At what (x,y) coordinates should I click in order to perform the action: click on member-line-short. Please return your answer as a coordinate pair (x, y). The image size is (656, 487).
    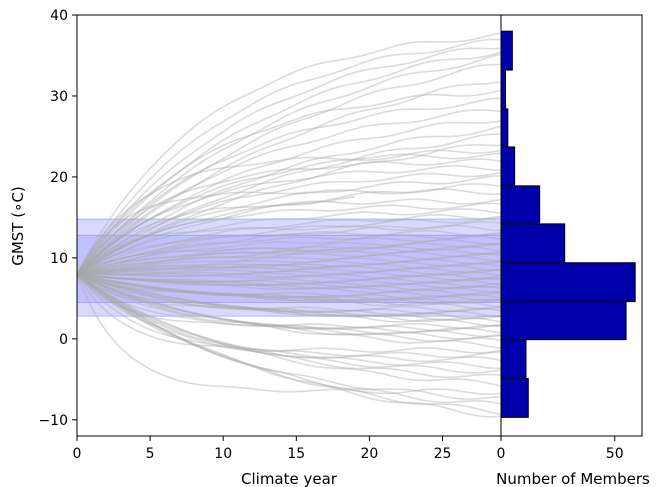
    Looking at the image, I should click on (215, 235).